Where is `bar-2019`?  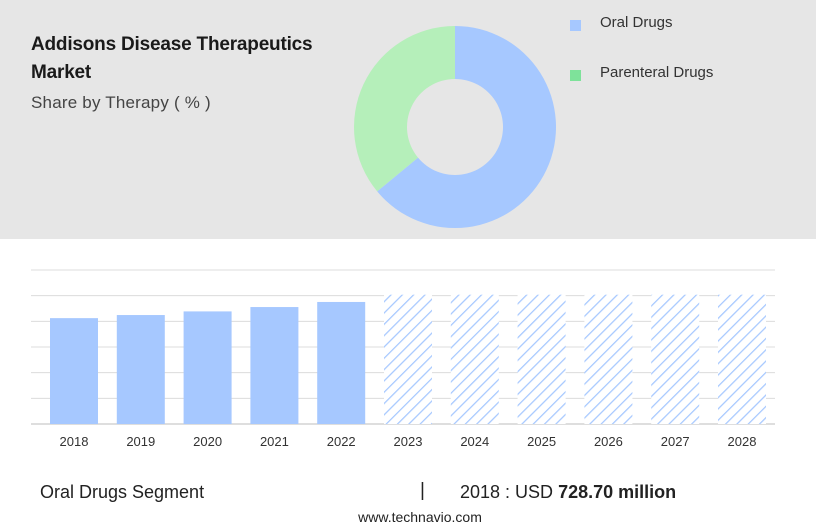
bar-2019 is located at coordinates (140, 369).